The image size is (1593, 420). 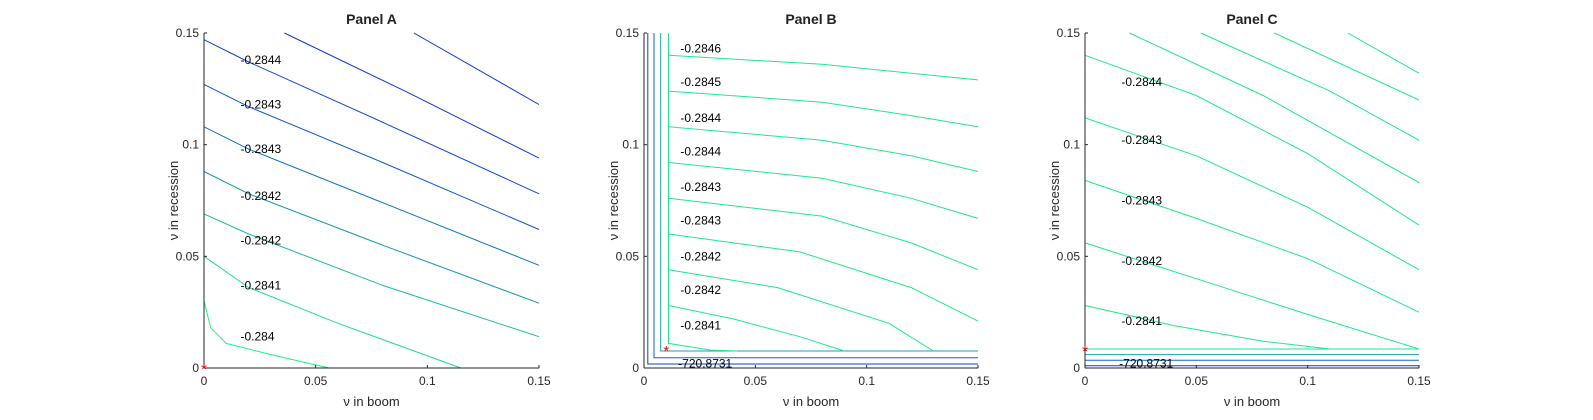 What do you see at coordinates (258, 337) in the screenshot?
I see `contour-label: -0.284` at bounding box center [258, 337].